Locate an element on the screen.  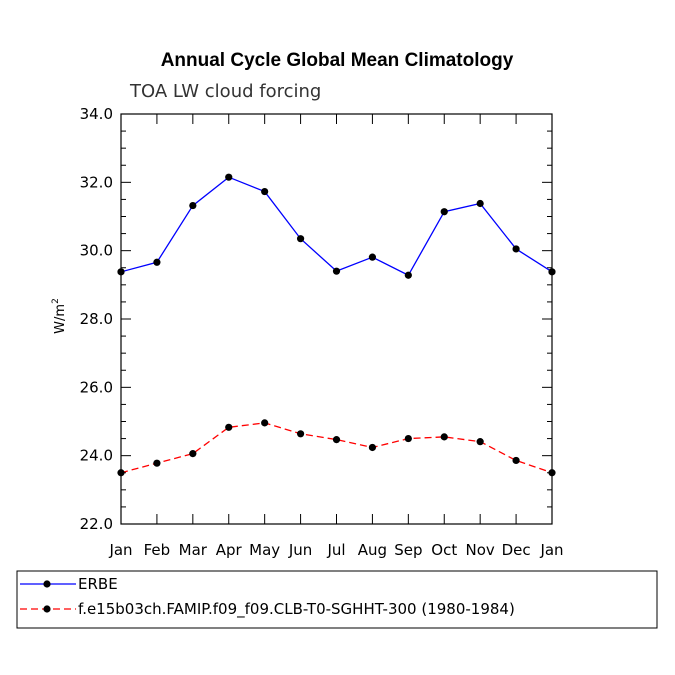
x-tick-labels: Jan Feb Mar Apr May Jun Jul Aug Sep Oct Nov Dec Jan is located at coordinates (335, 550).